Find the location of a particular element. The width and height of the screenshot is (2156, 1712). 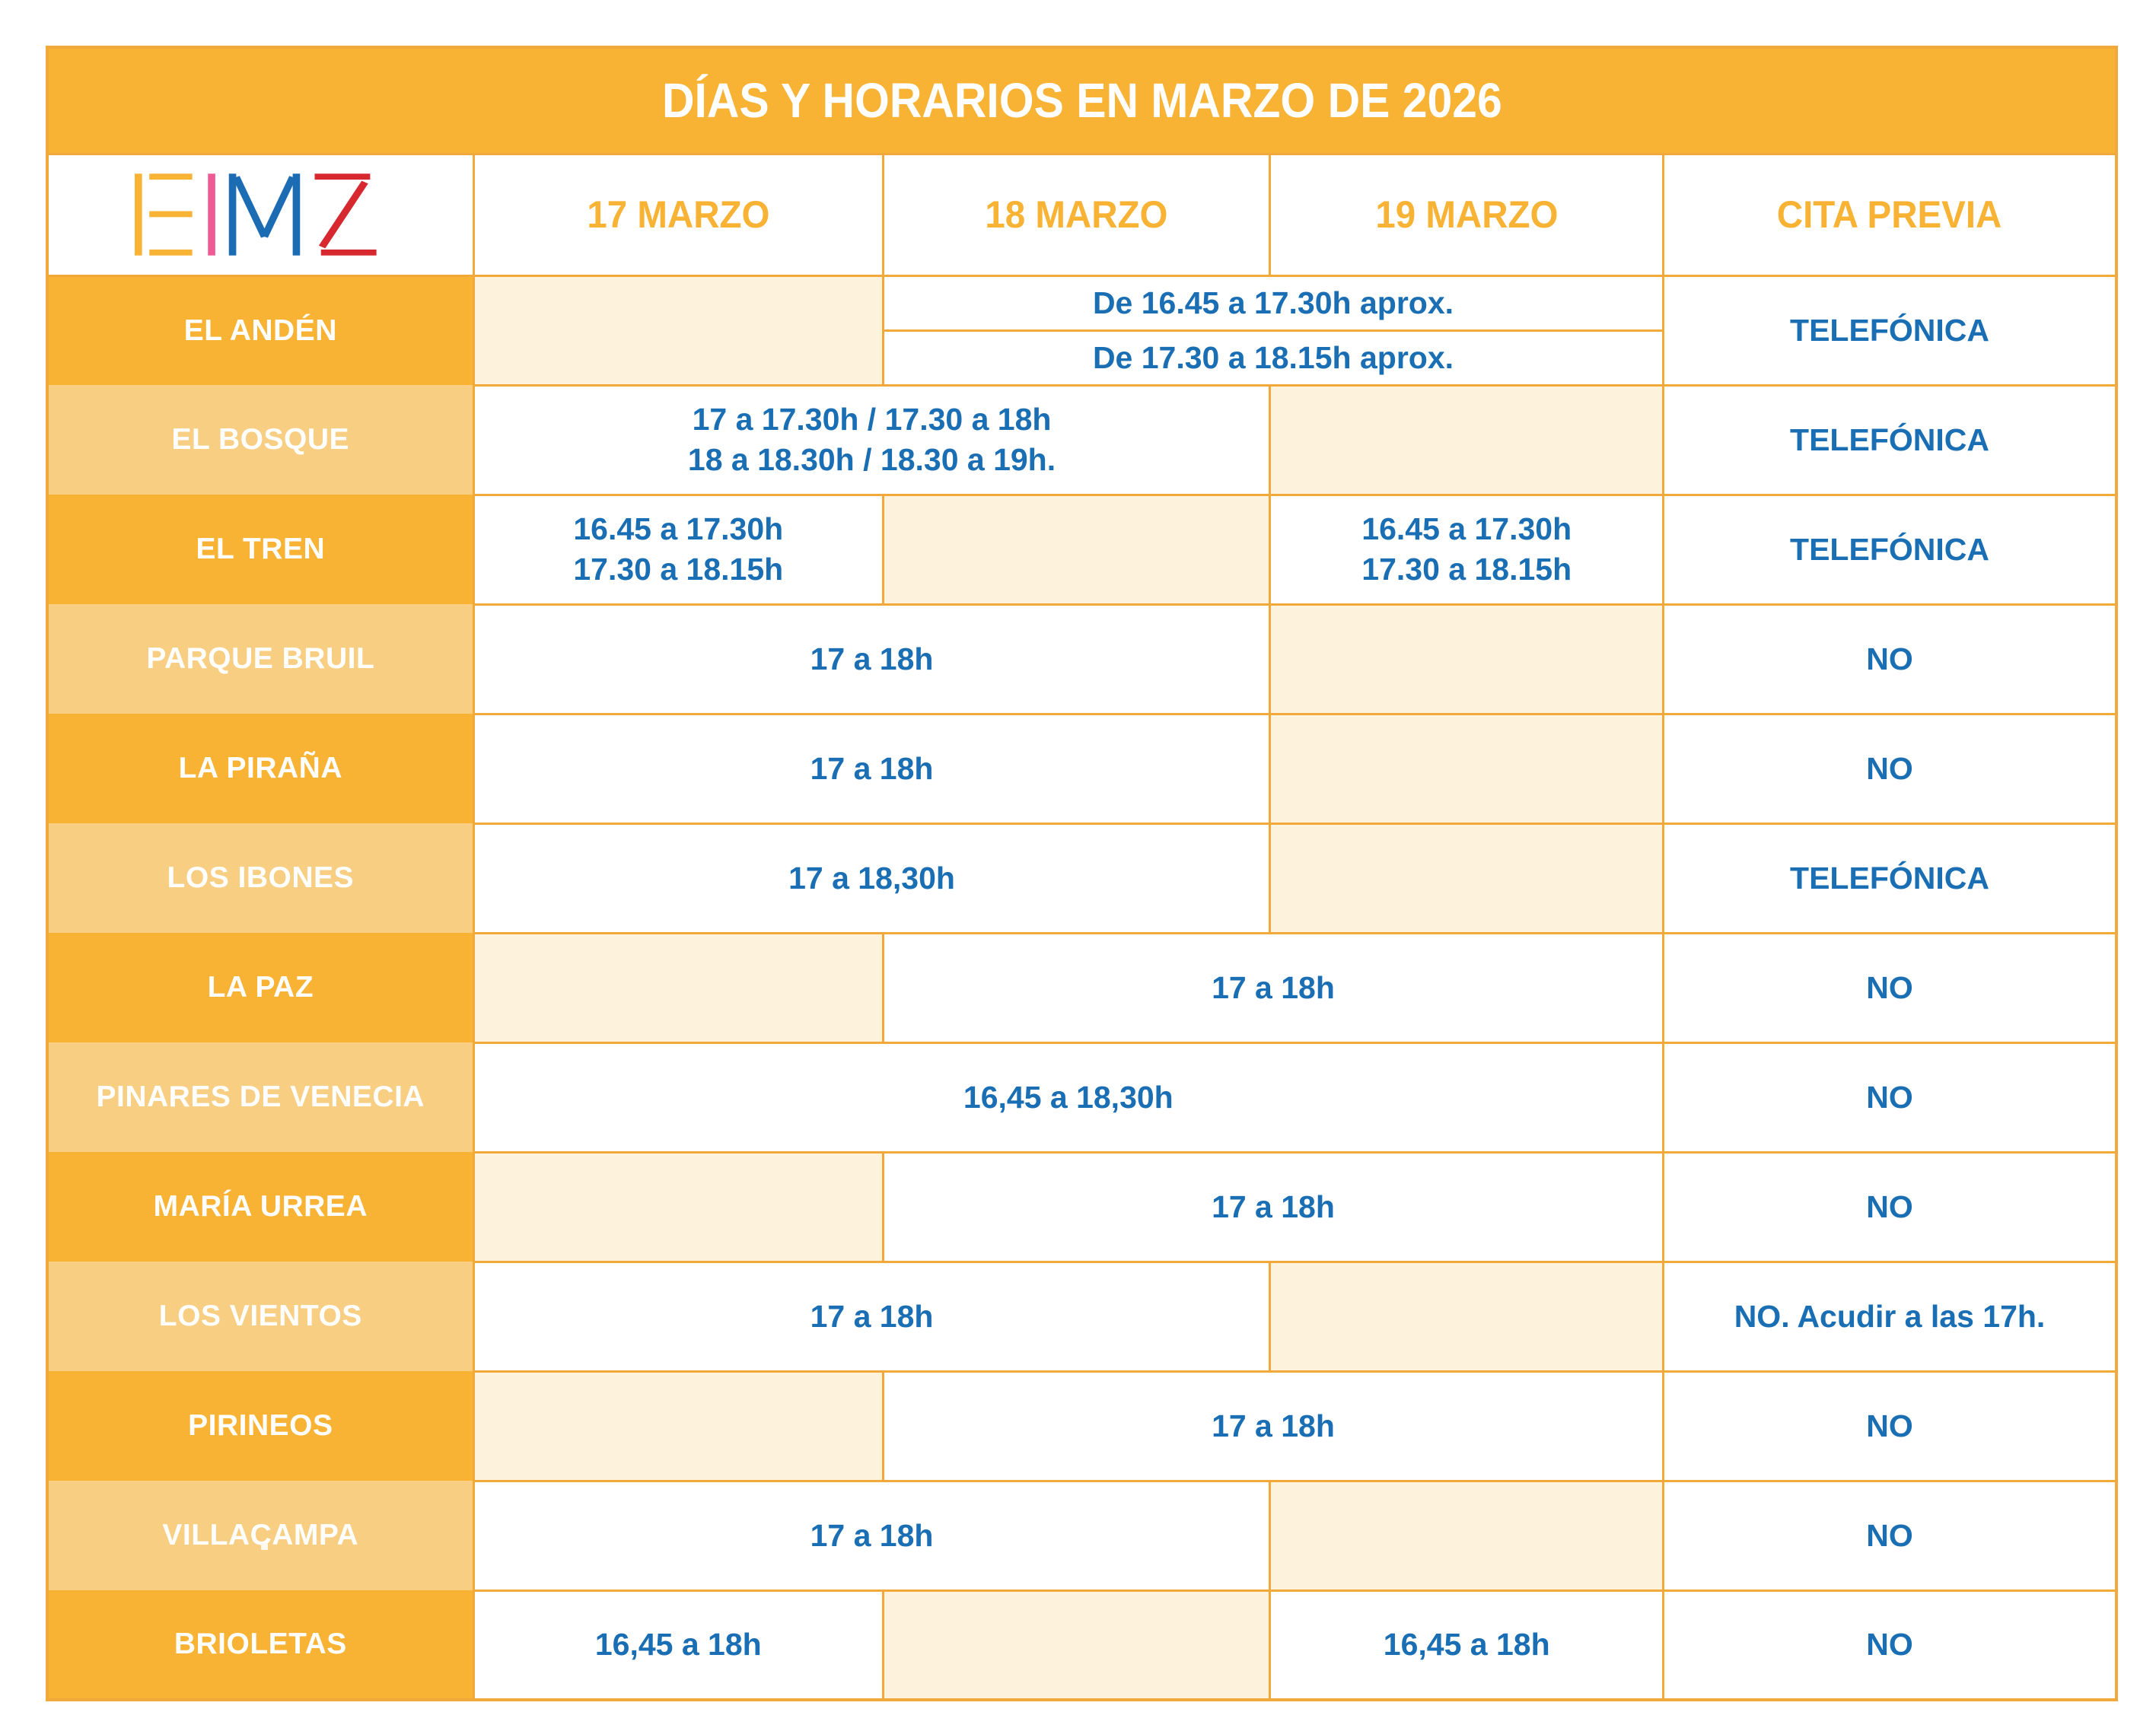

page-title: DÍAS Y HORARIOS EN MARZO DE 2026 is located at coordinates (1082, 101).